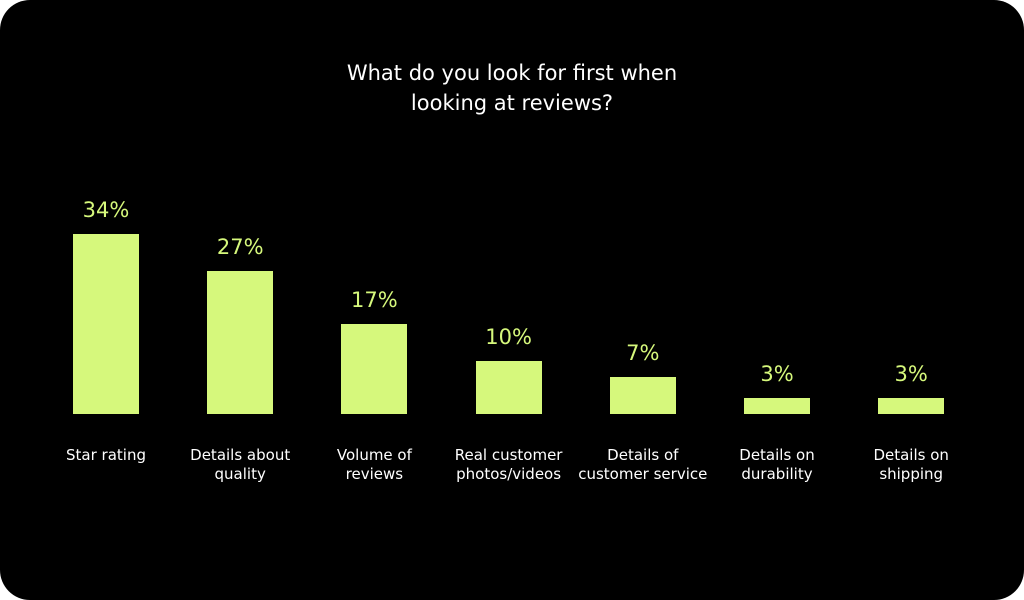 The image size is (1024, 600). I want to click on x-tick-label: Details of customer service, so click(643, 464).